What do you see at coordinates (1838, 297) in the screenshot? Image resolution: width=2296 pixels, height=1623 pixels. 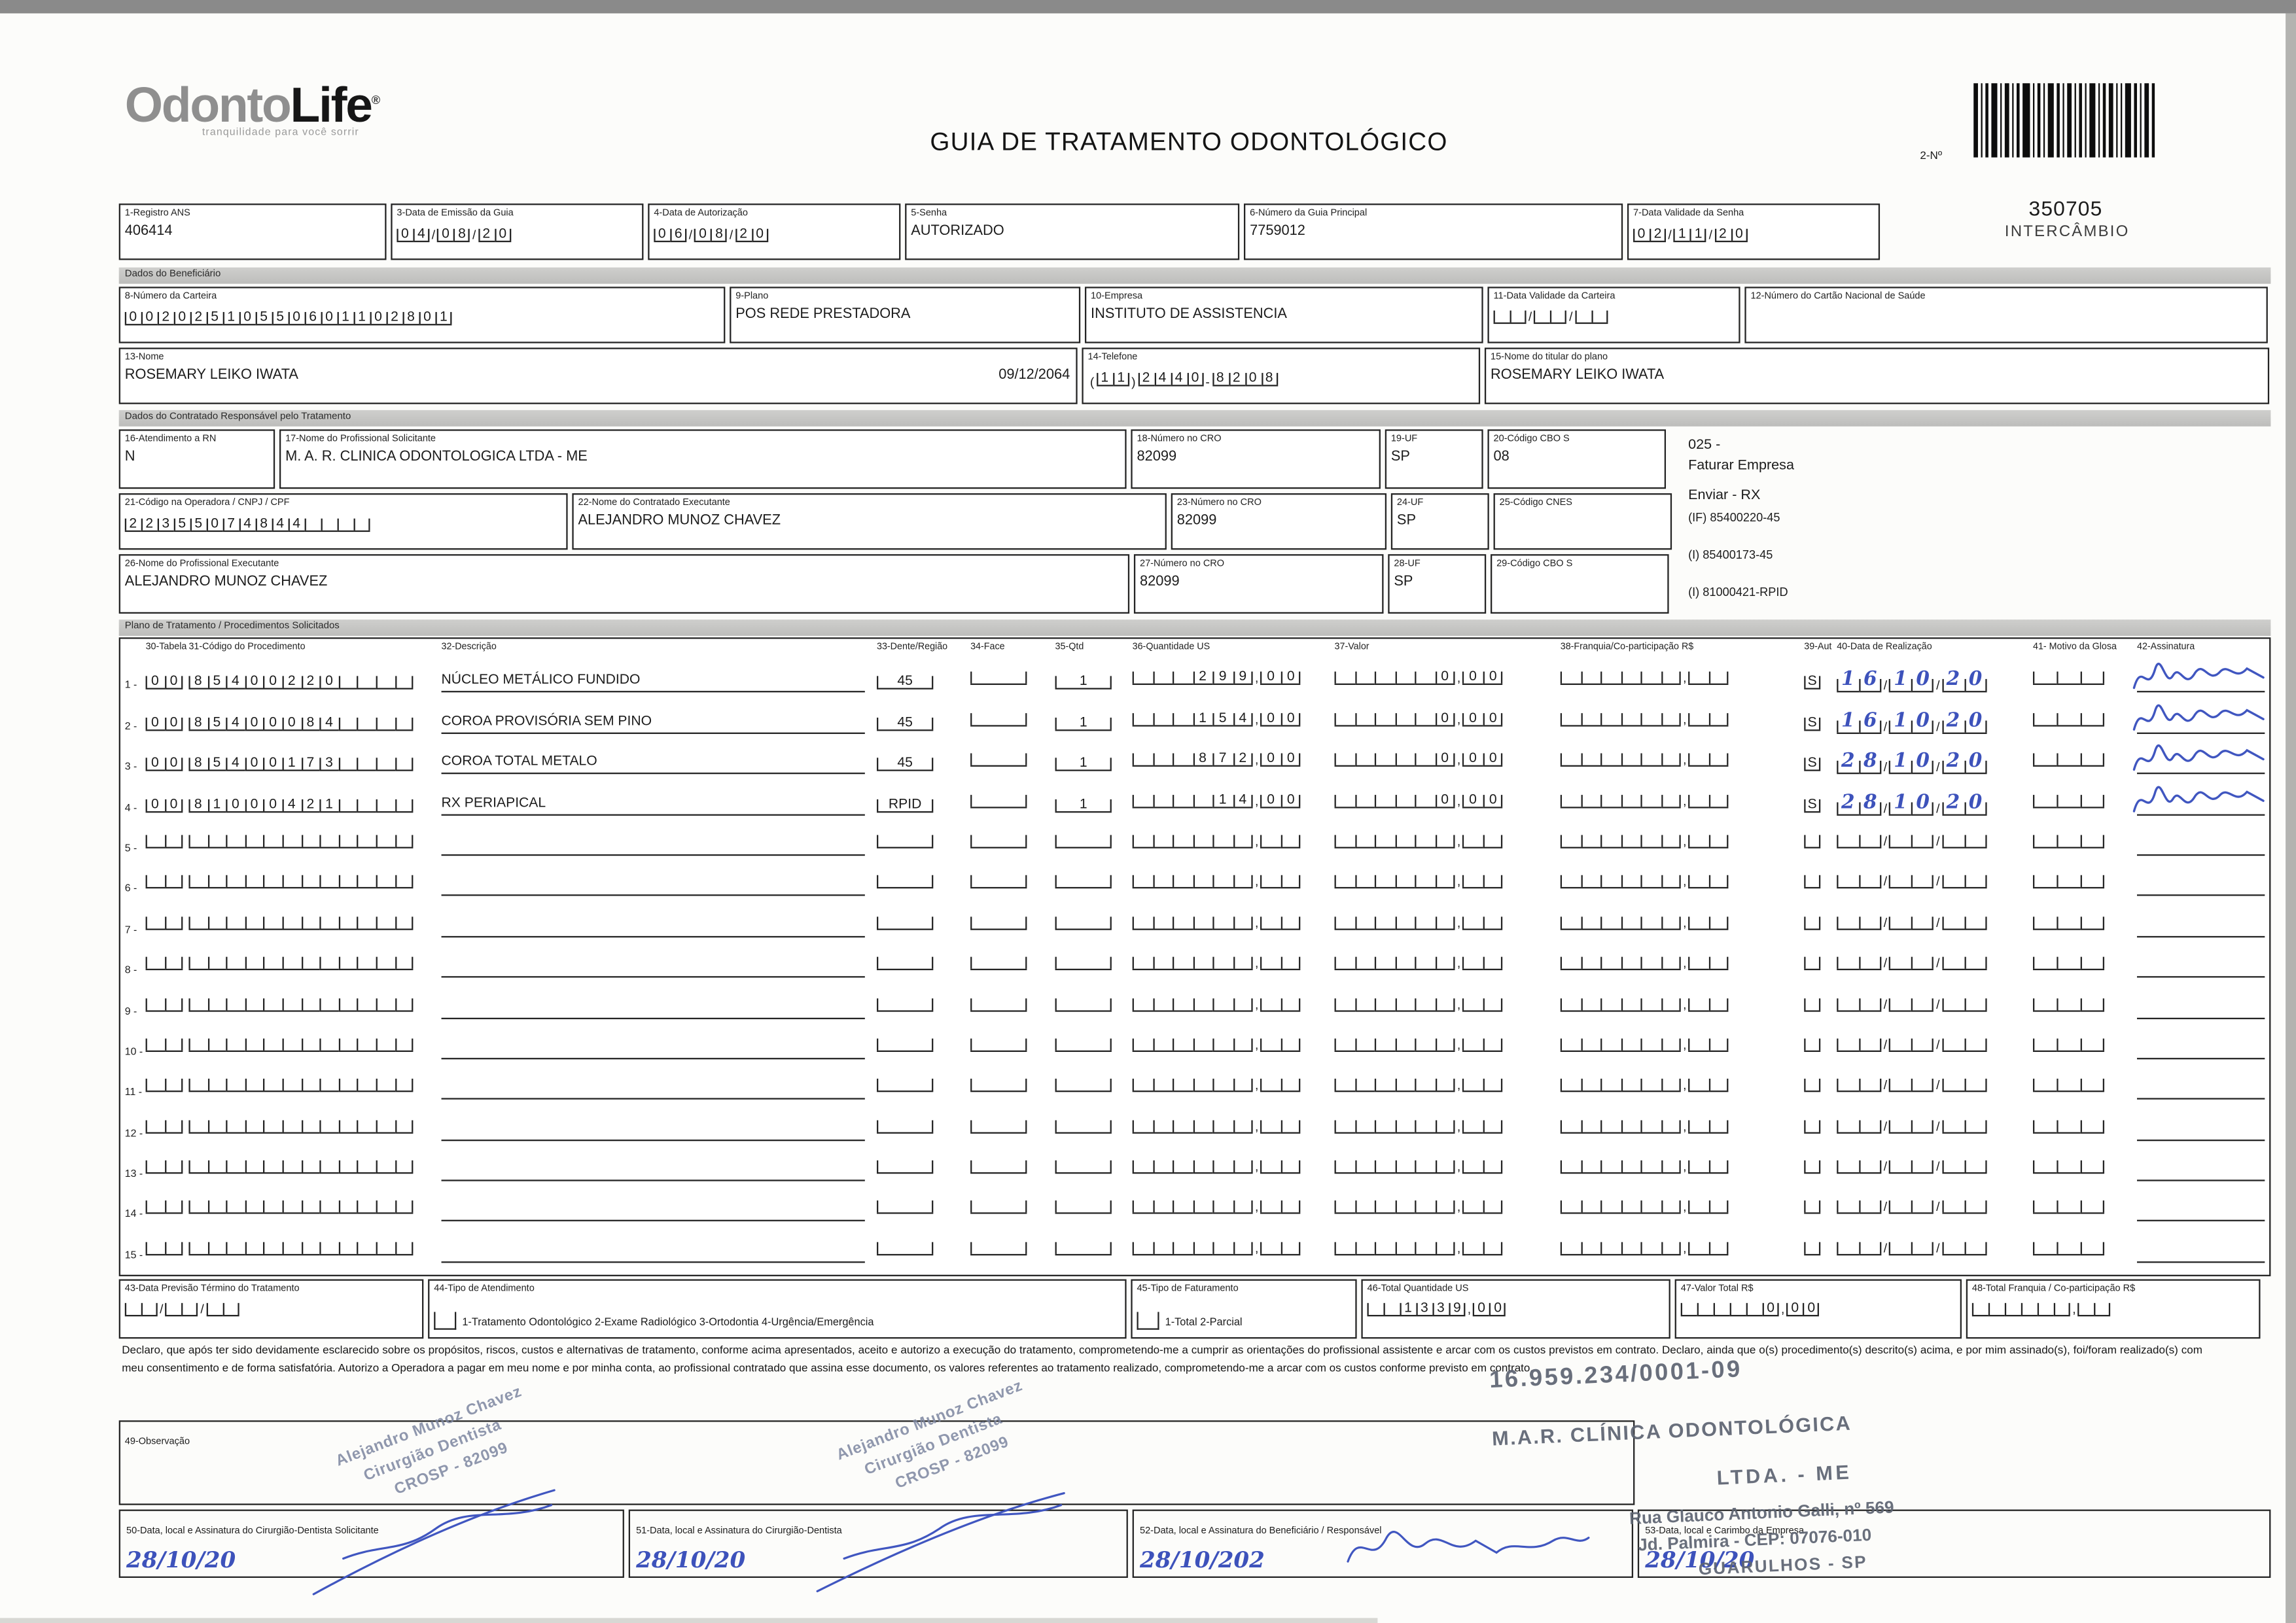 I see `field-label: 12-Número do Cartão Nacional de Saúde` at bounding box center [1838, 297].